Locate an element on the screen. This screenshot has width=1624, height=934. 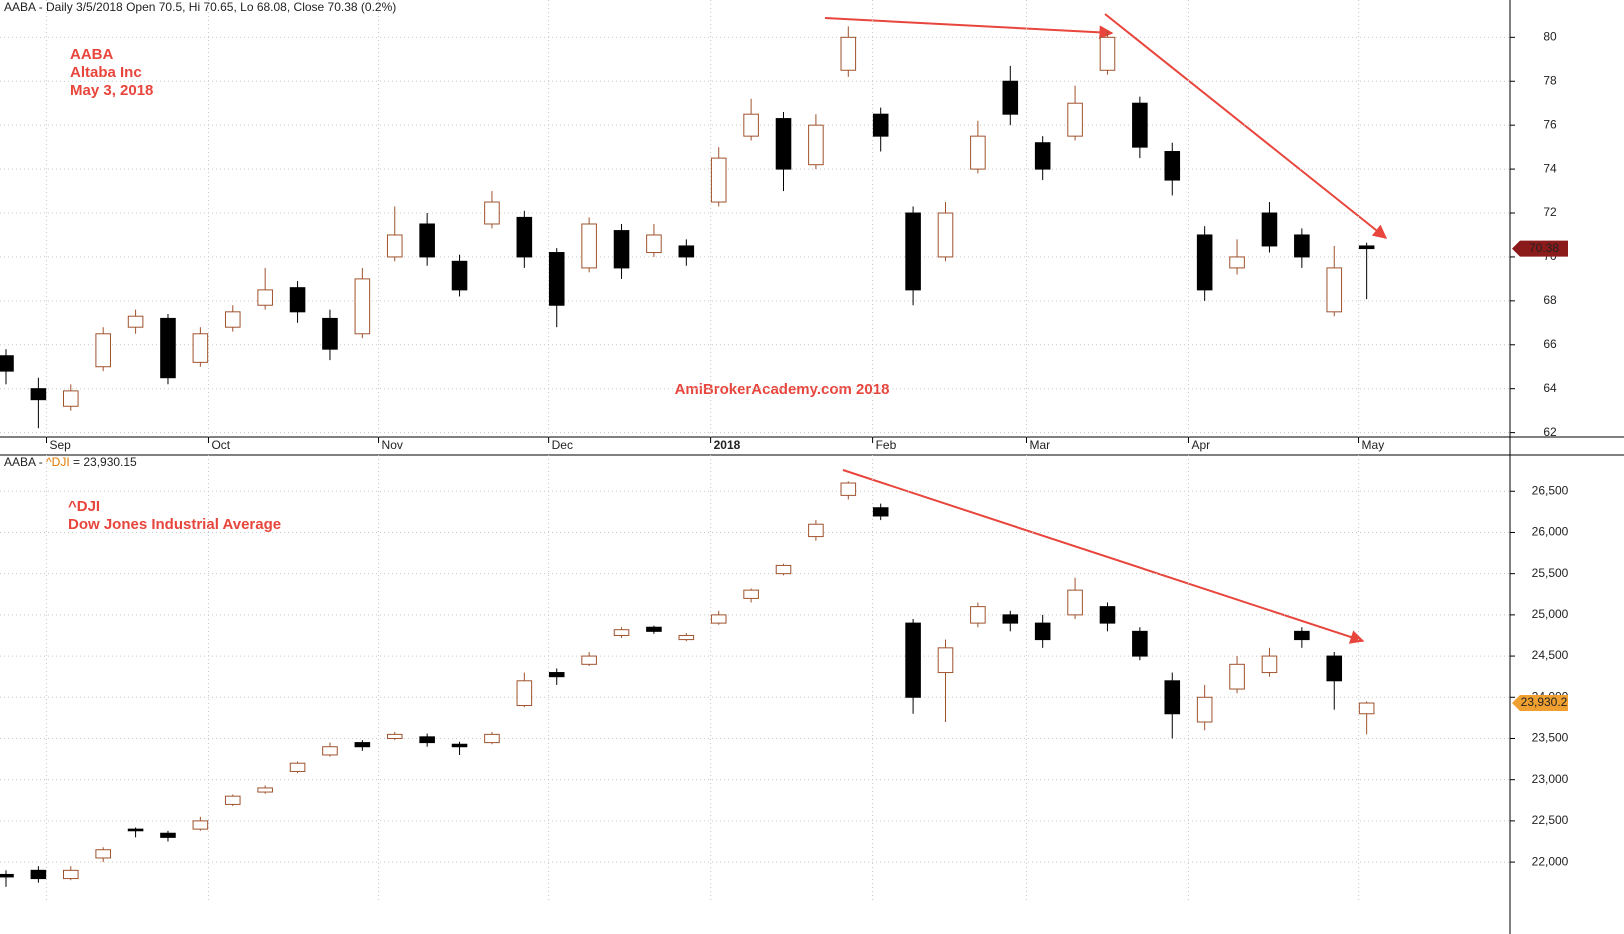
y-tick-label: 68 is located at coordinates (1550, 300).